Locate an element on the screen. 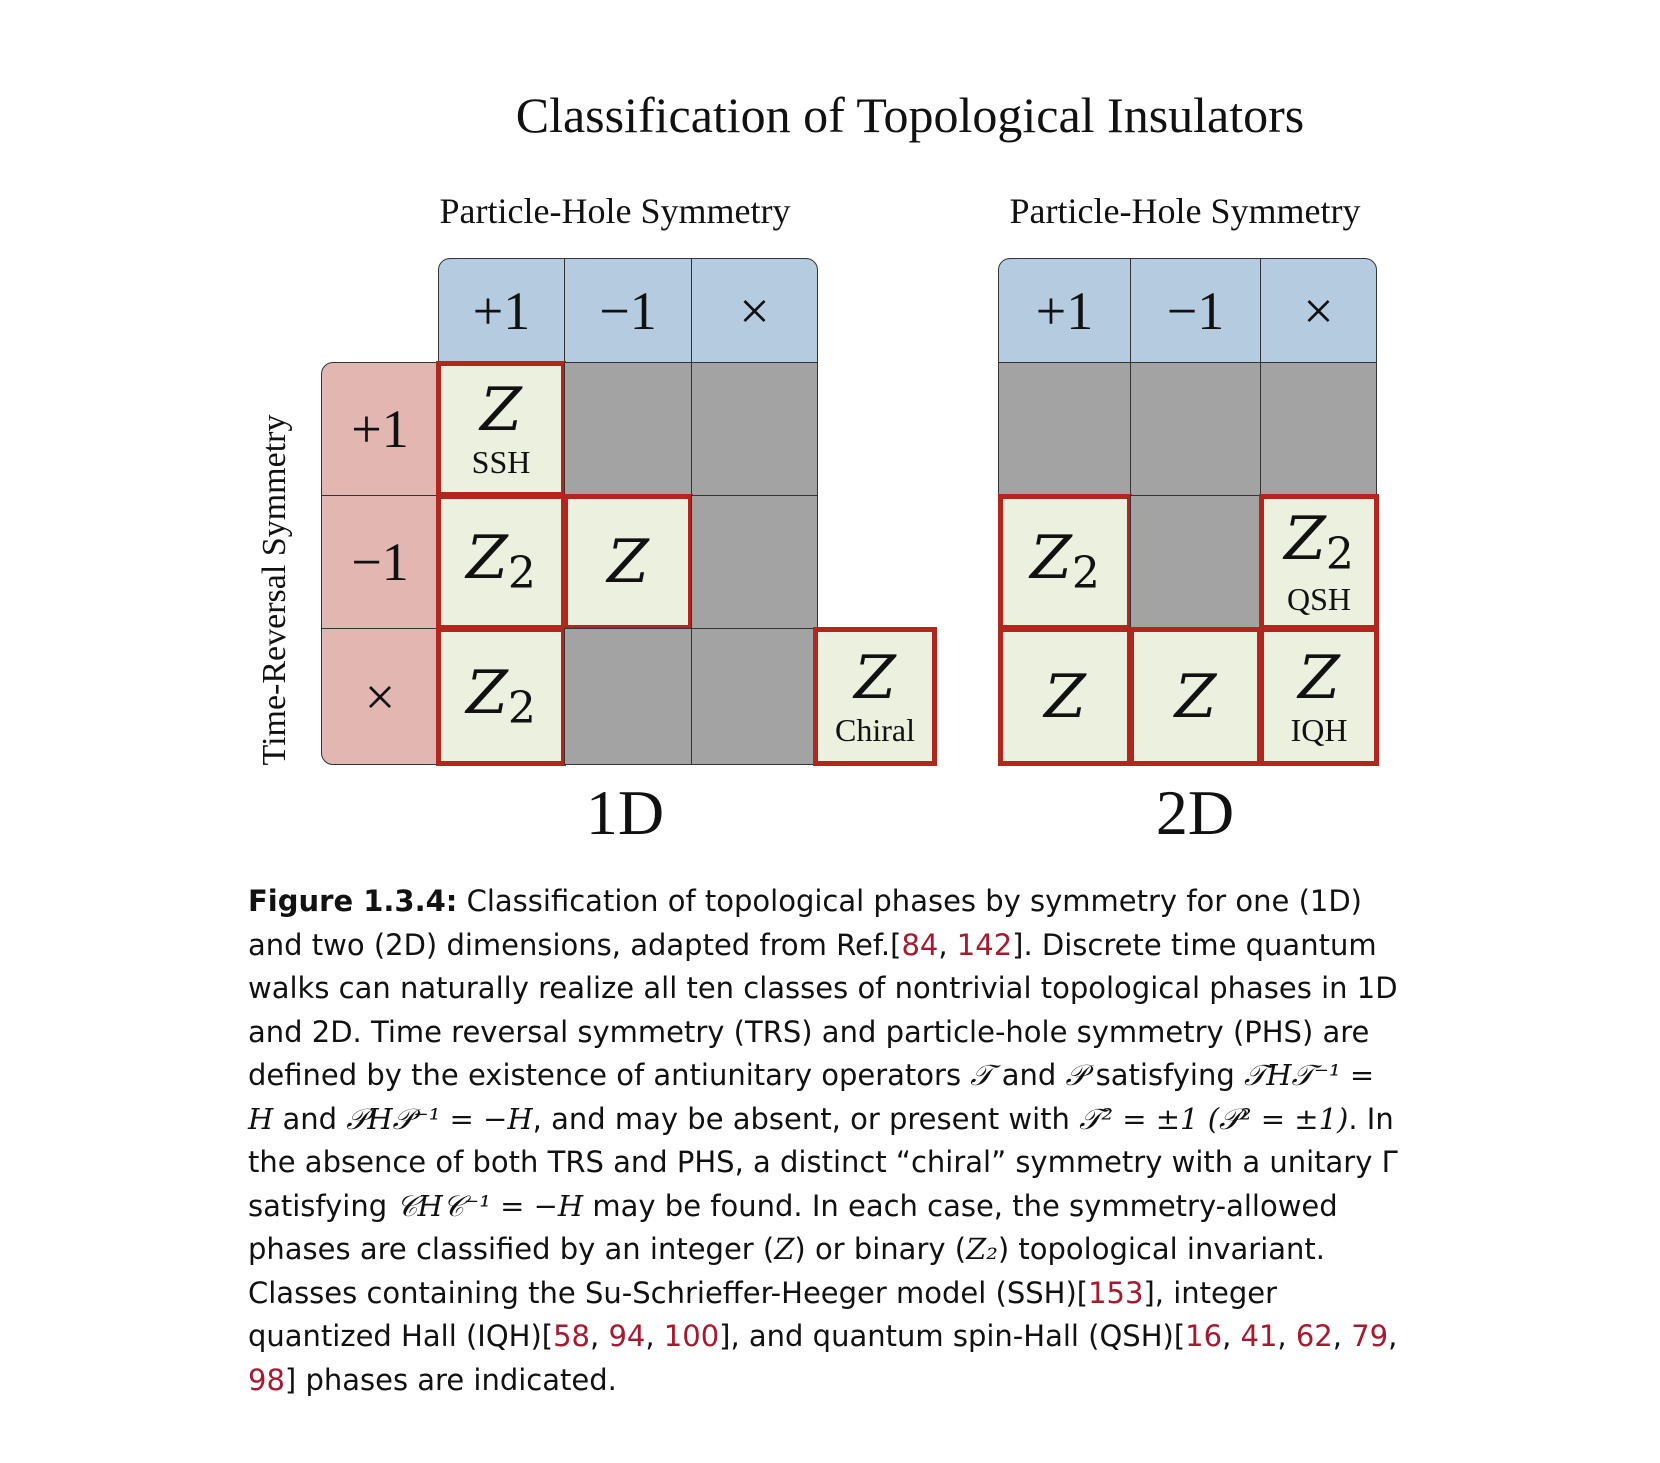  class-2d-z2: Z2 is located at coordinates (1065, 562).